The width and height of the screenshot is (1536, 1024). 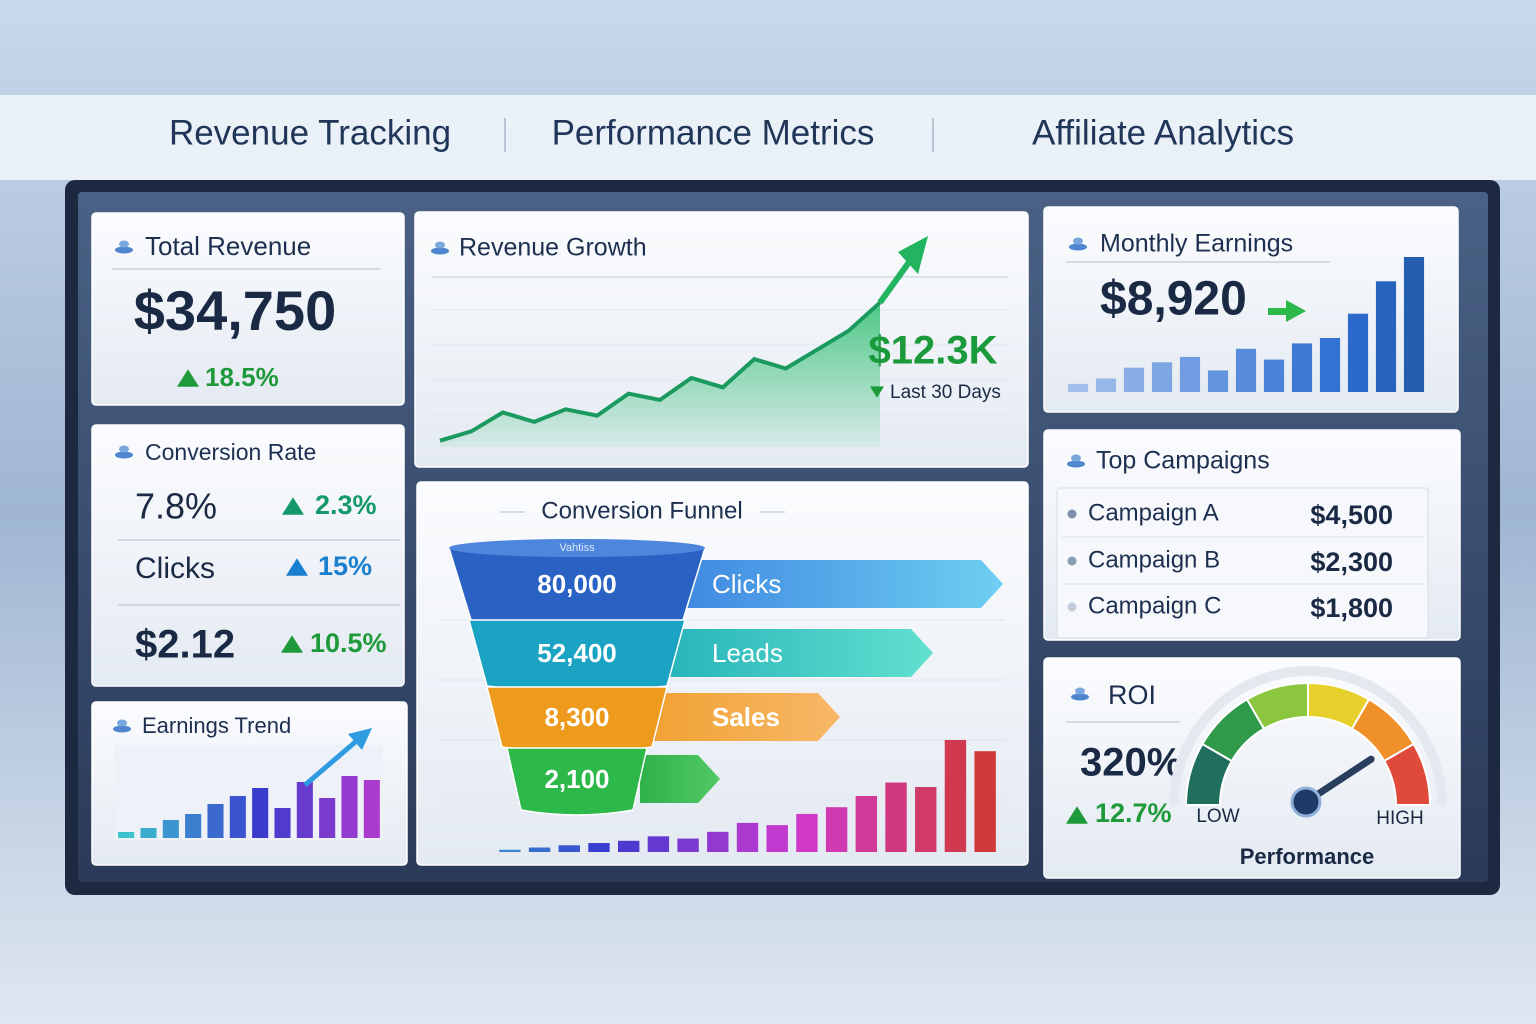 I want to click on row-label: 7.8%, so click(x=176, y=506).